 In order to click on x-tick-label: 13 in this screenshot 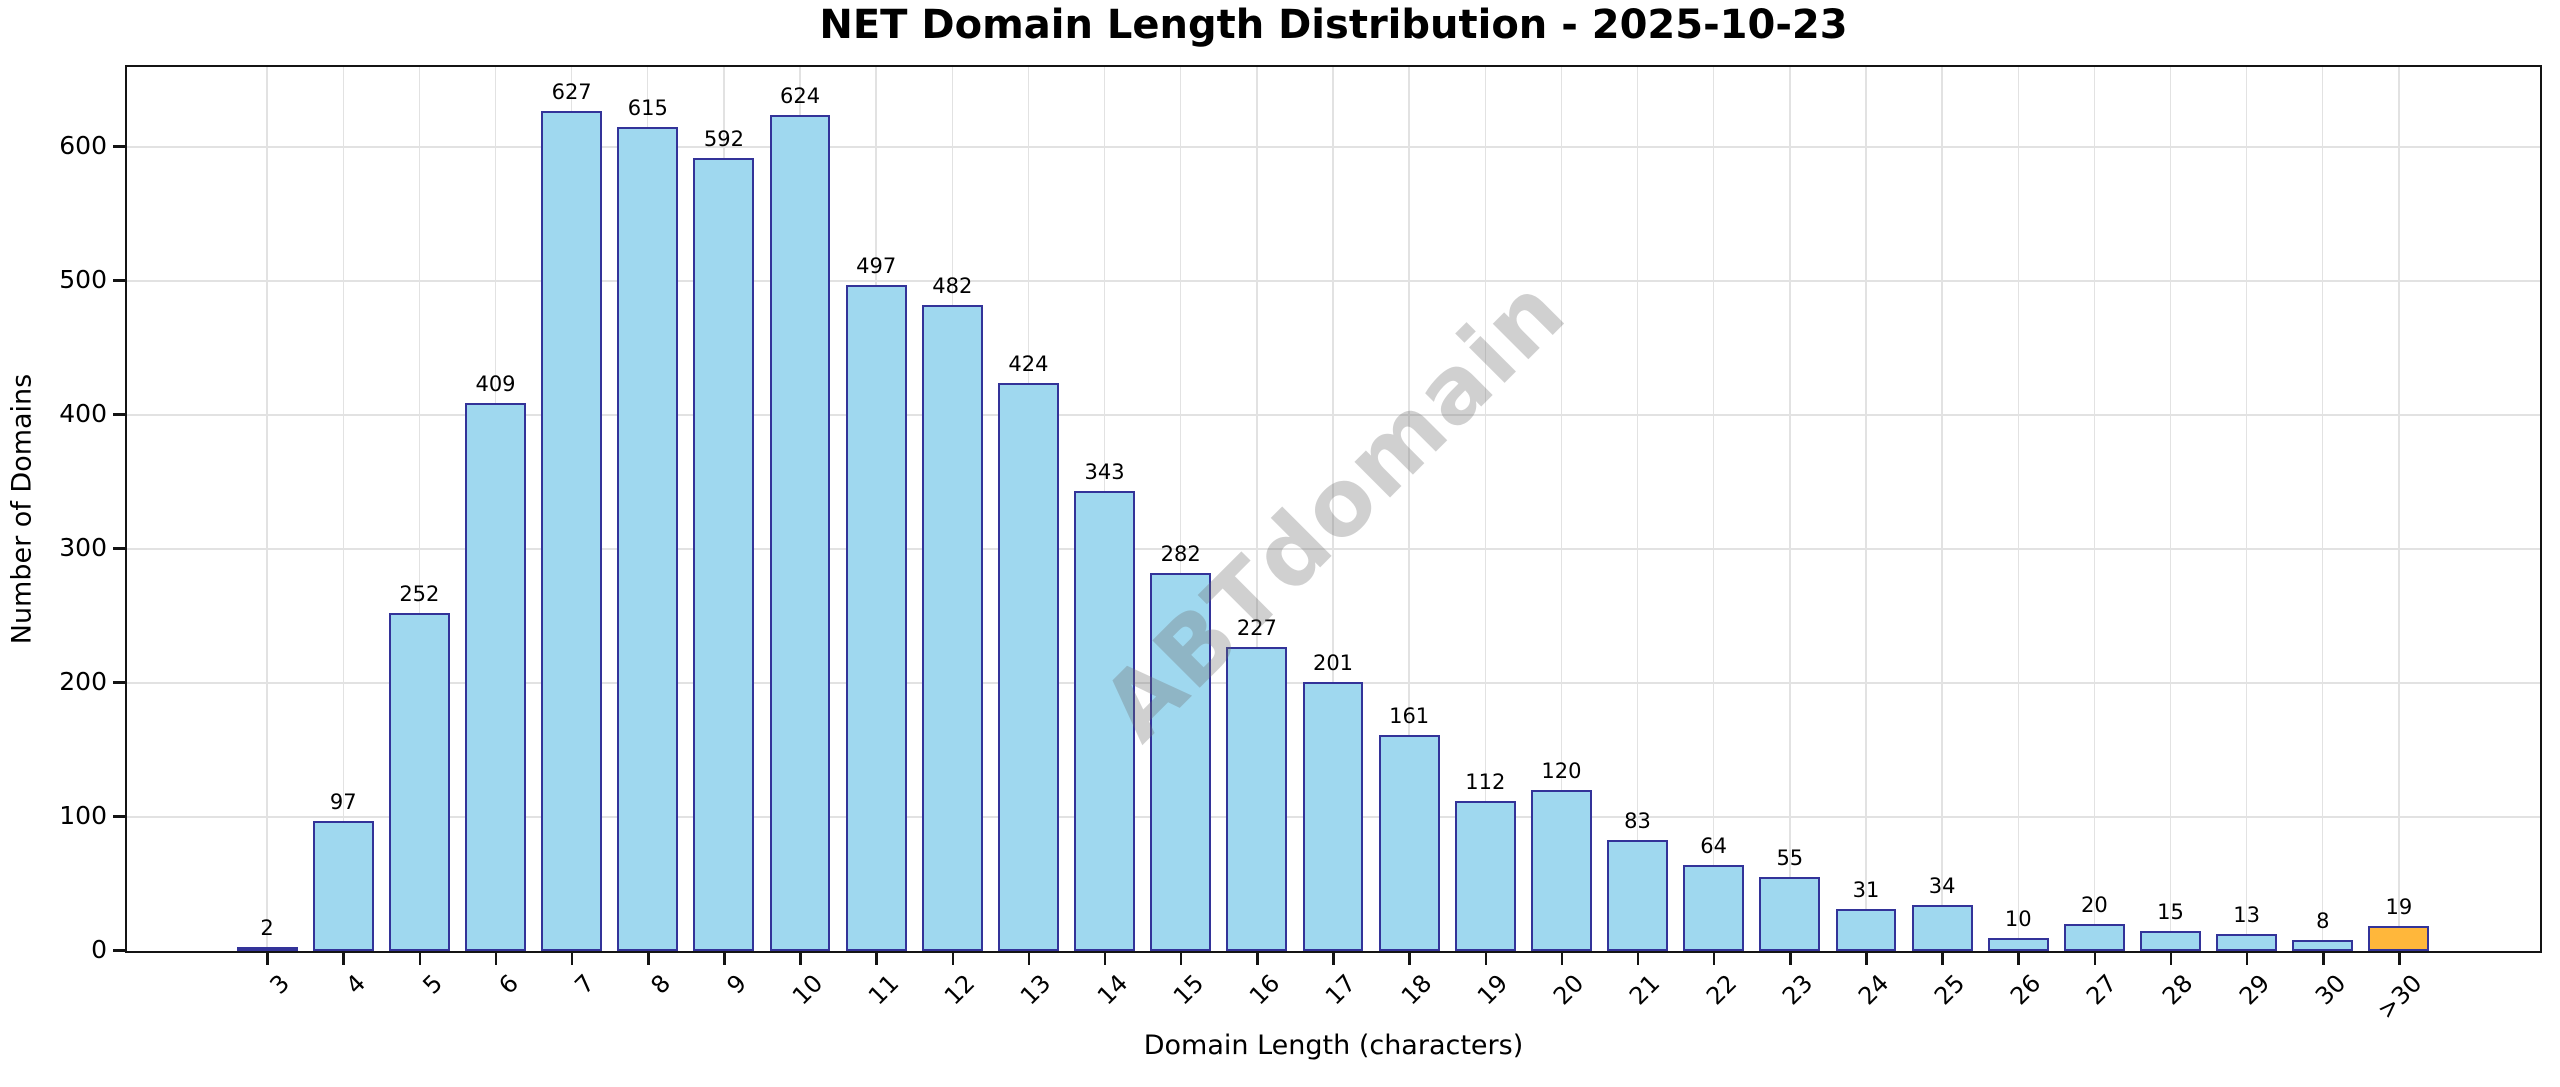, I will do `click(1036, 990)`.